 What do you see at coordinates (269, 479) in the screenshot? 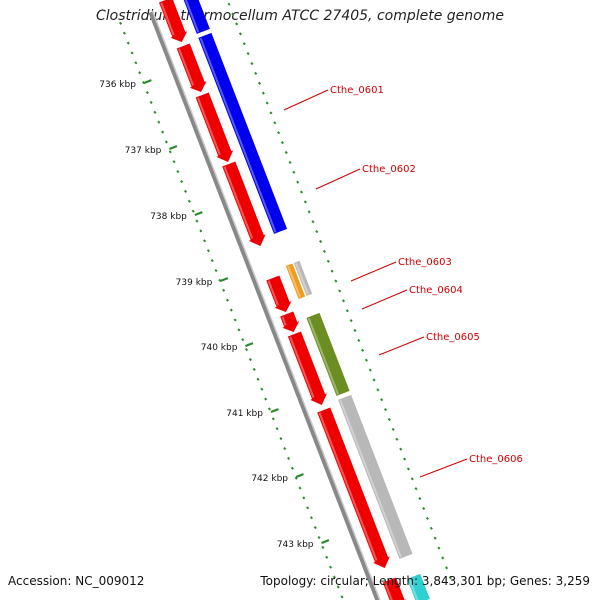
I see `scale-tick-label: 742 kbp` at bounding box center [269, 479].